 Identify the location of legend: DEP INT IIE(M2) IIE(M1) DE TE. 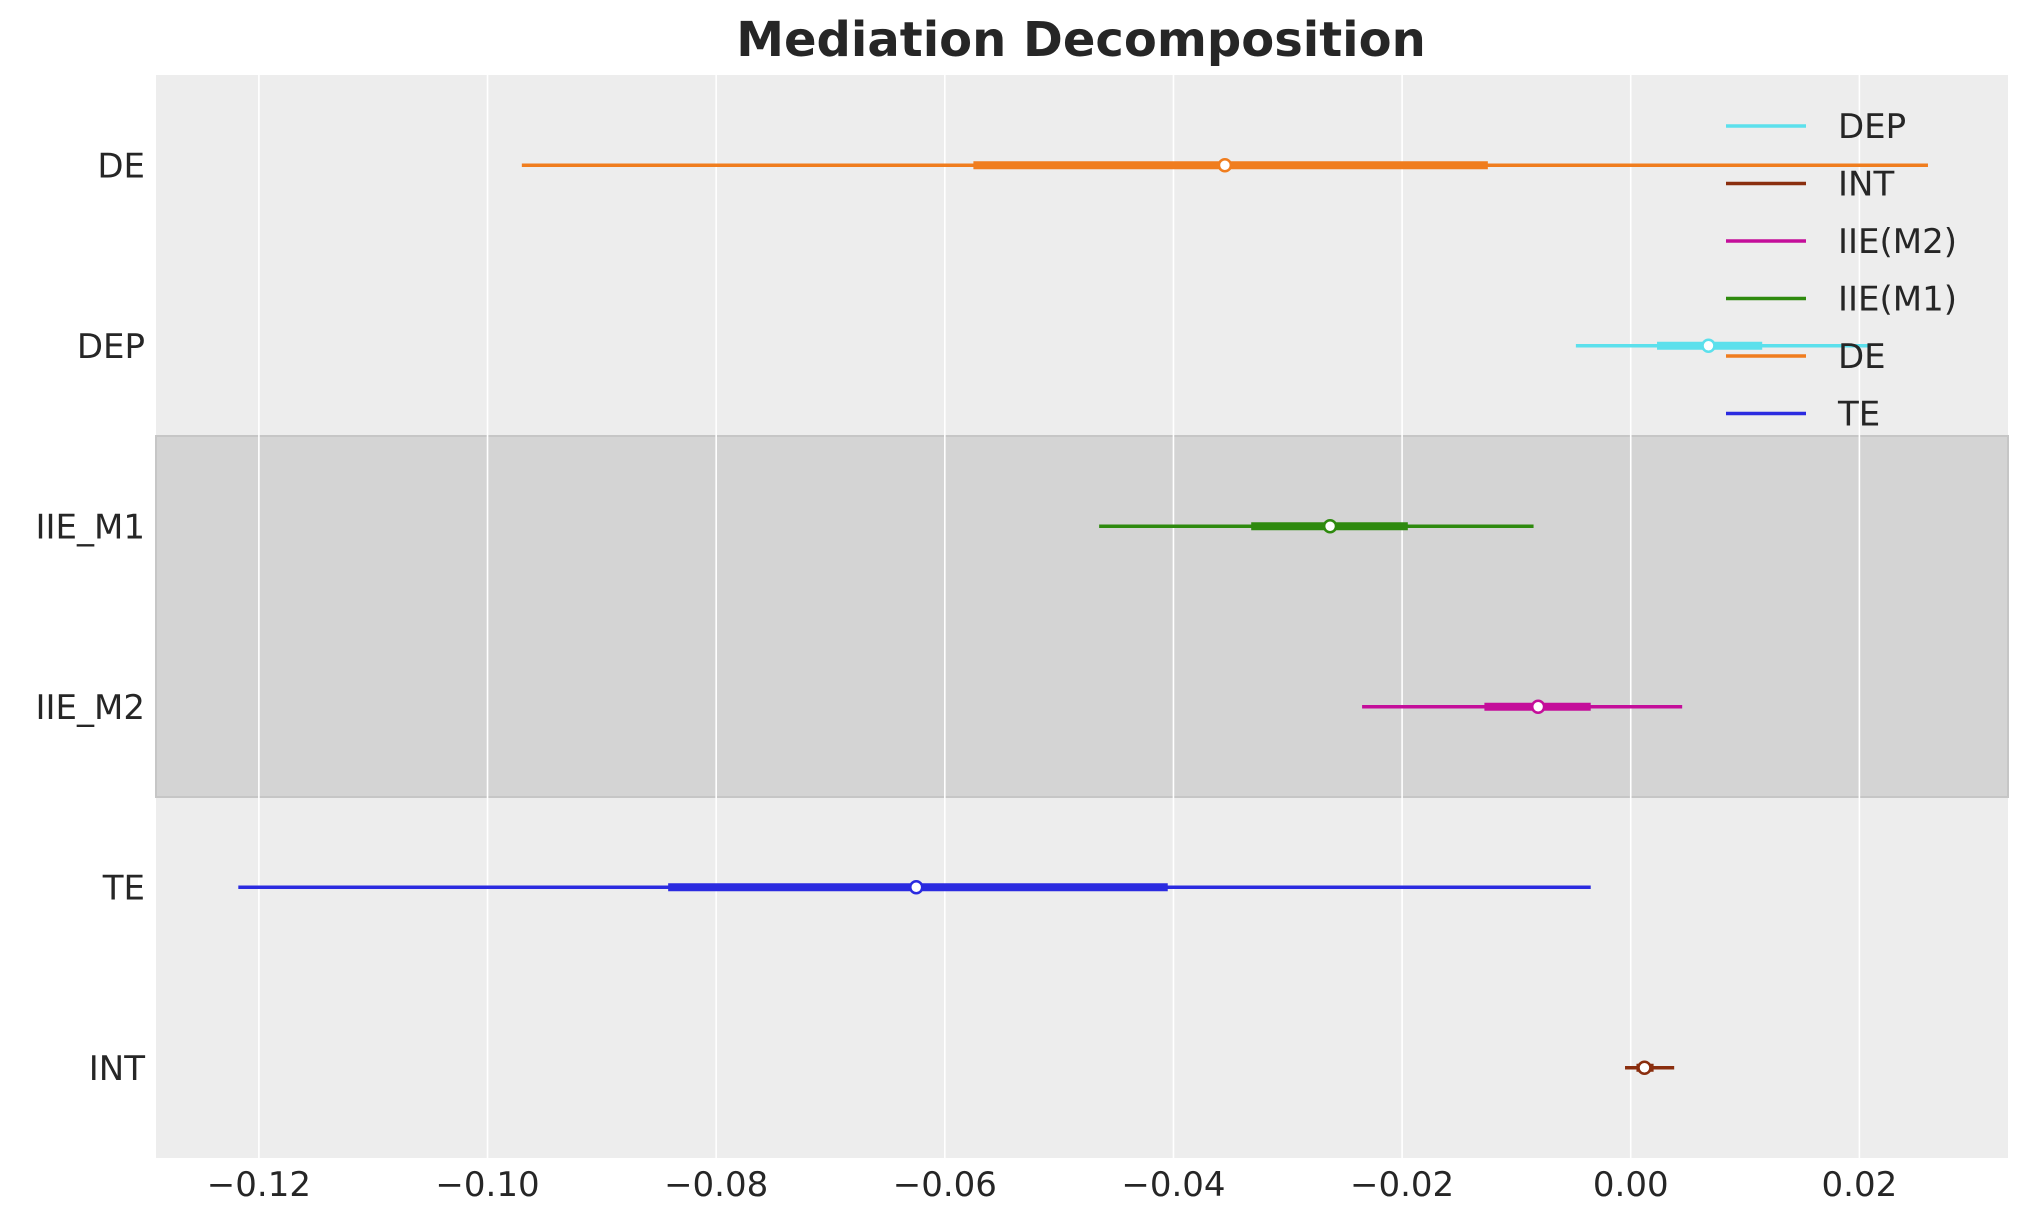
(1841, 271).